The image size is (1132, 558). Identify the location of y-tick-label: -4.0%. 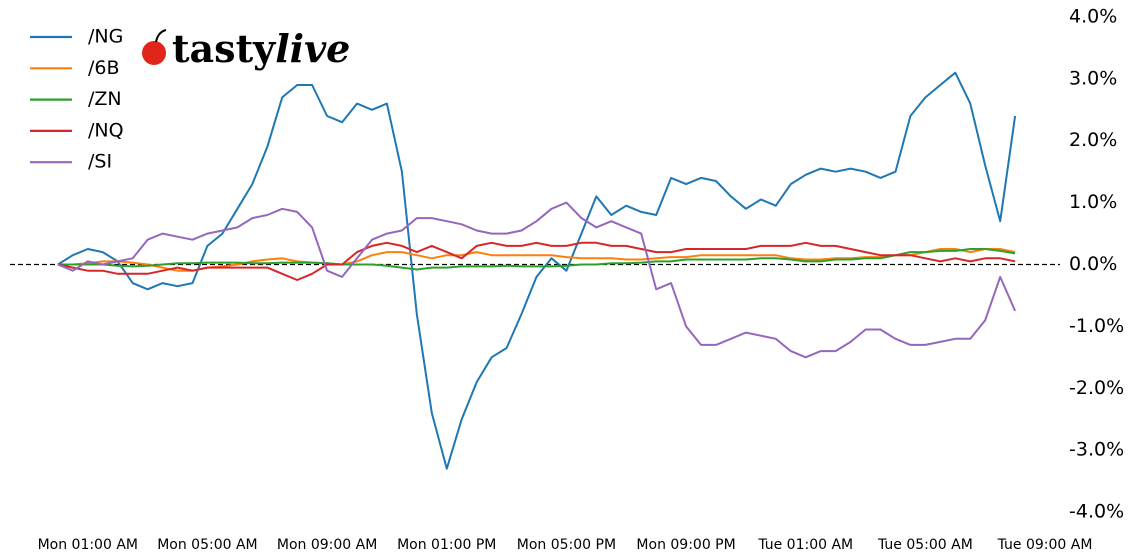
(1096, 512).